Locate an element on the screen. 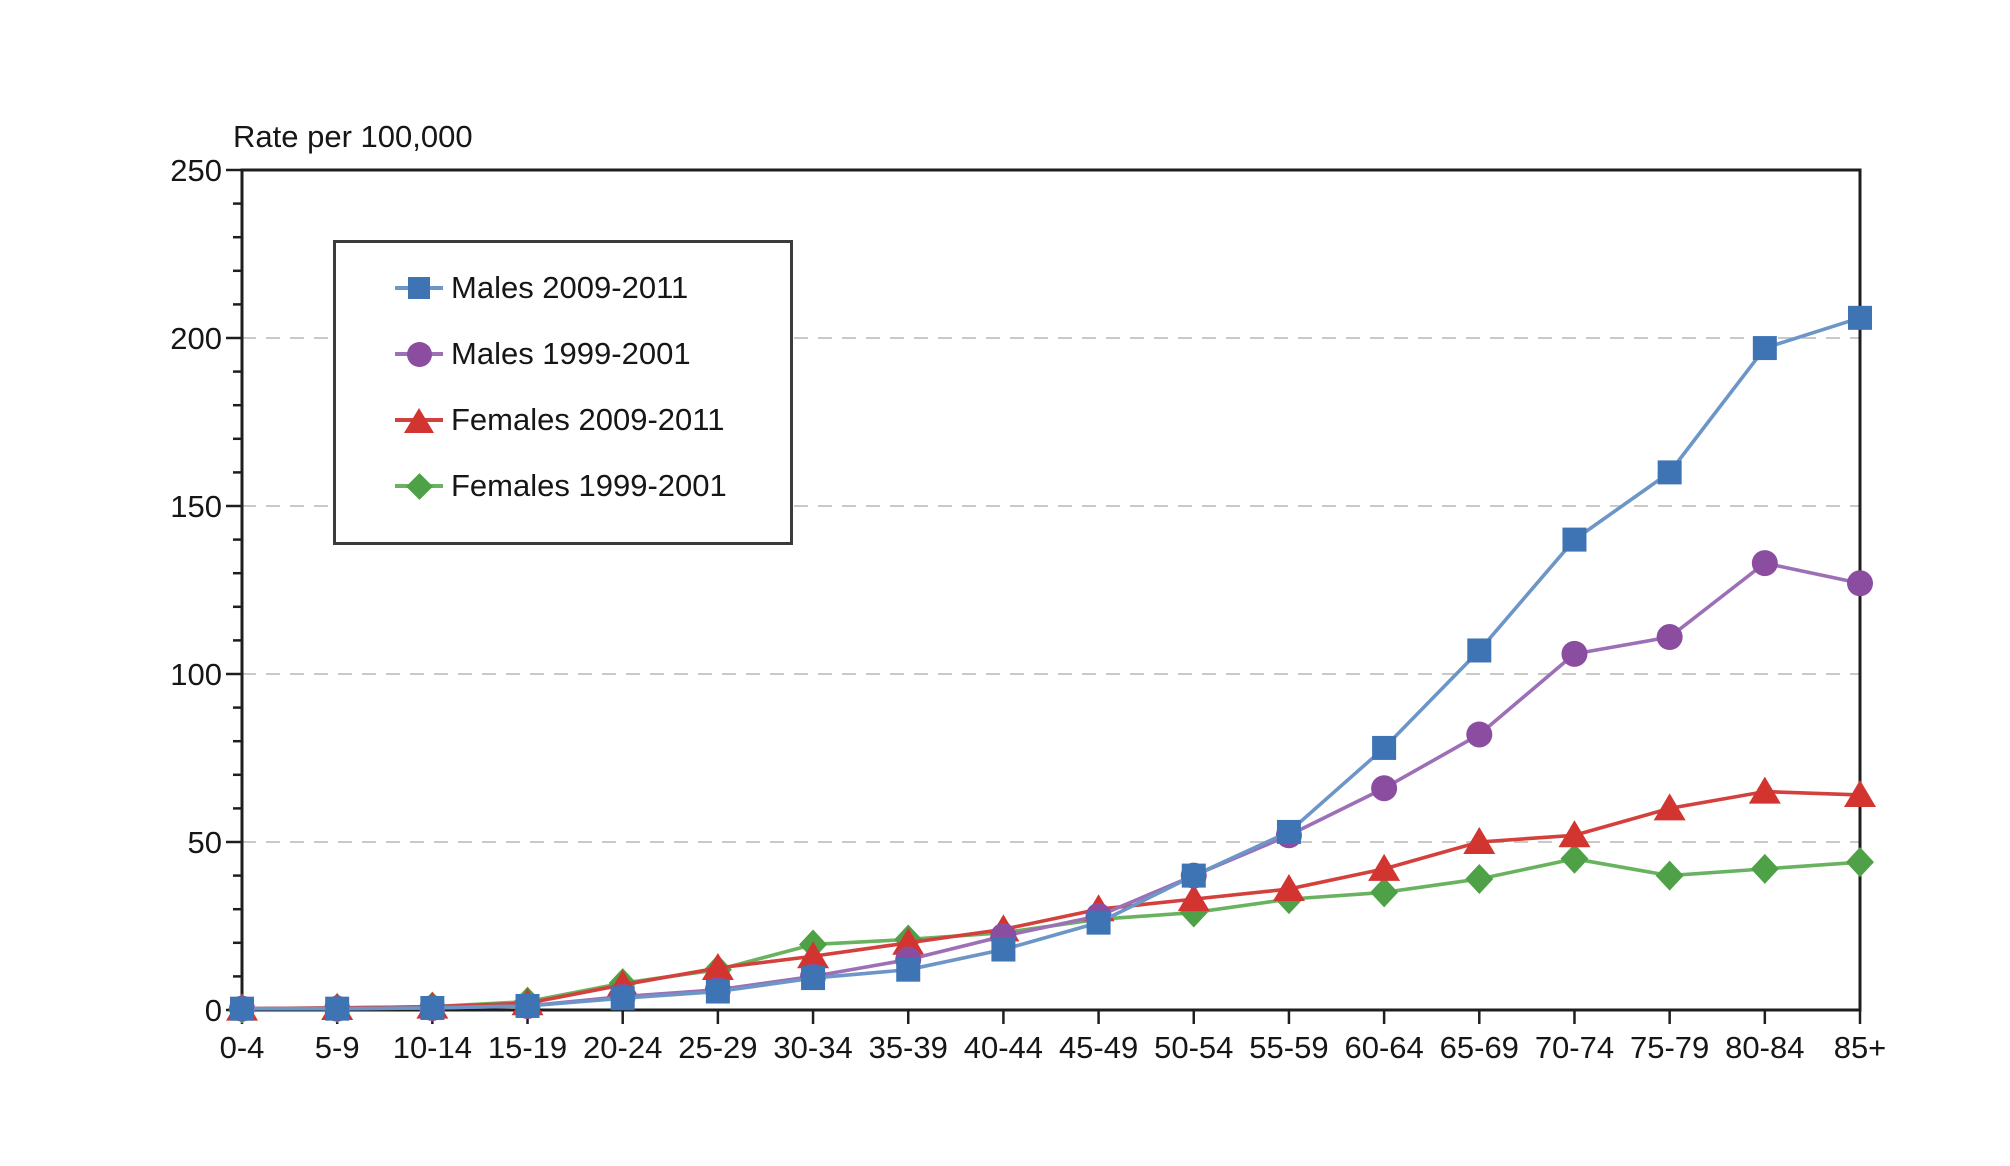  y-axis-tick-label: 150 is located at coordinates (196, 506).